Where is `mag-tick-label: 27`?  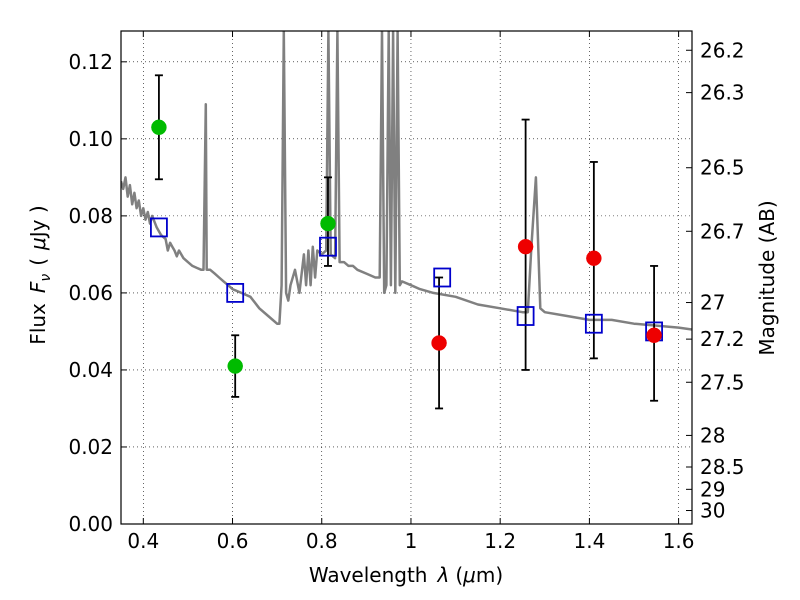 mag-tick-label: 27 is located at coordinates (712, 303).